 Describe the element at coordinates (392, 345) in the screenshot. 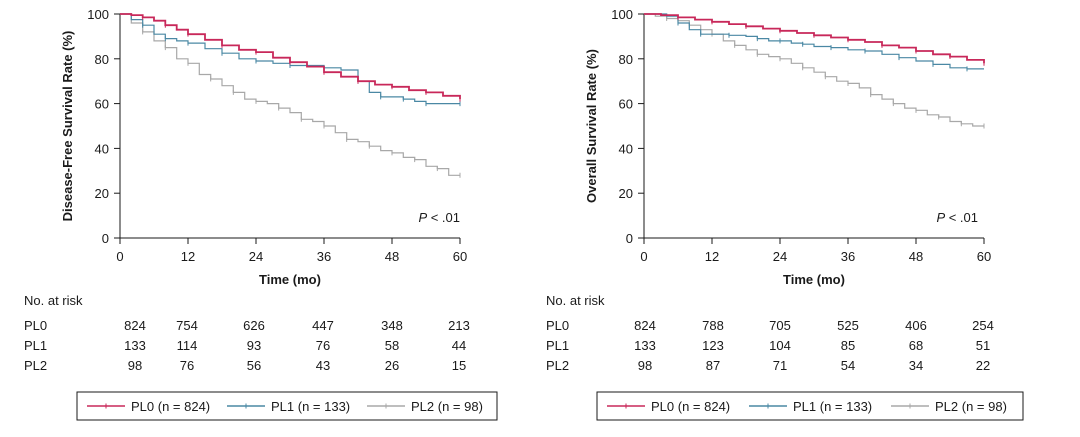

I see `at-risk-value: 58` at that location.